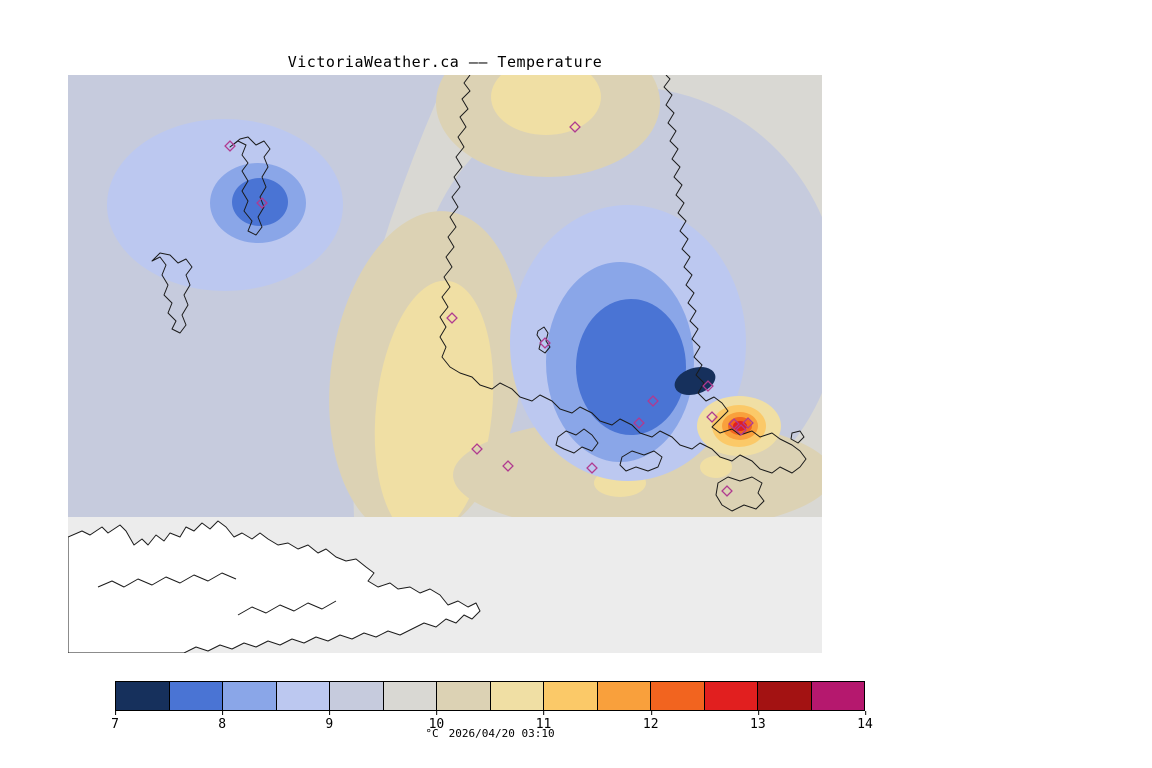 The width and height of the screenshot is (1152, 768). Describe the element at coordinates (546, 105) in the screenshot. I see `contour-warm-north` at that location.